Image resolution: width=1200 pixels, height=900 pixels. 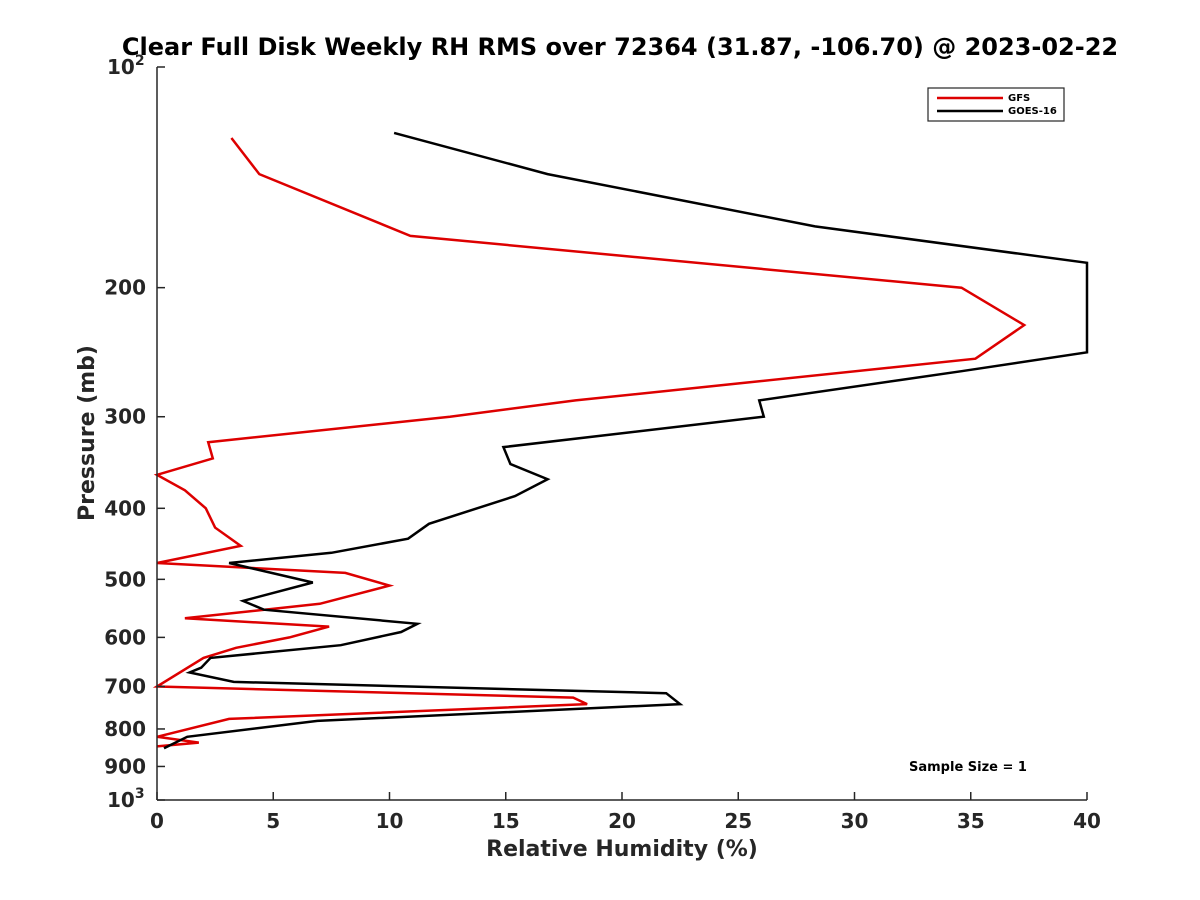 What do you see at coordinates (87, 433) in the screenshot?
I see `y-axis-label: Pressure (mb)` at bounding box center [87, 433].